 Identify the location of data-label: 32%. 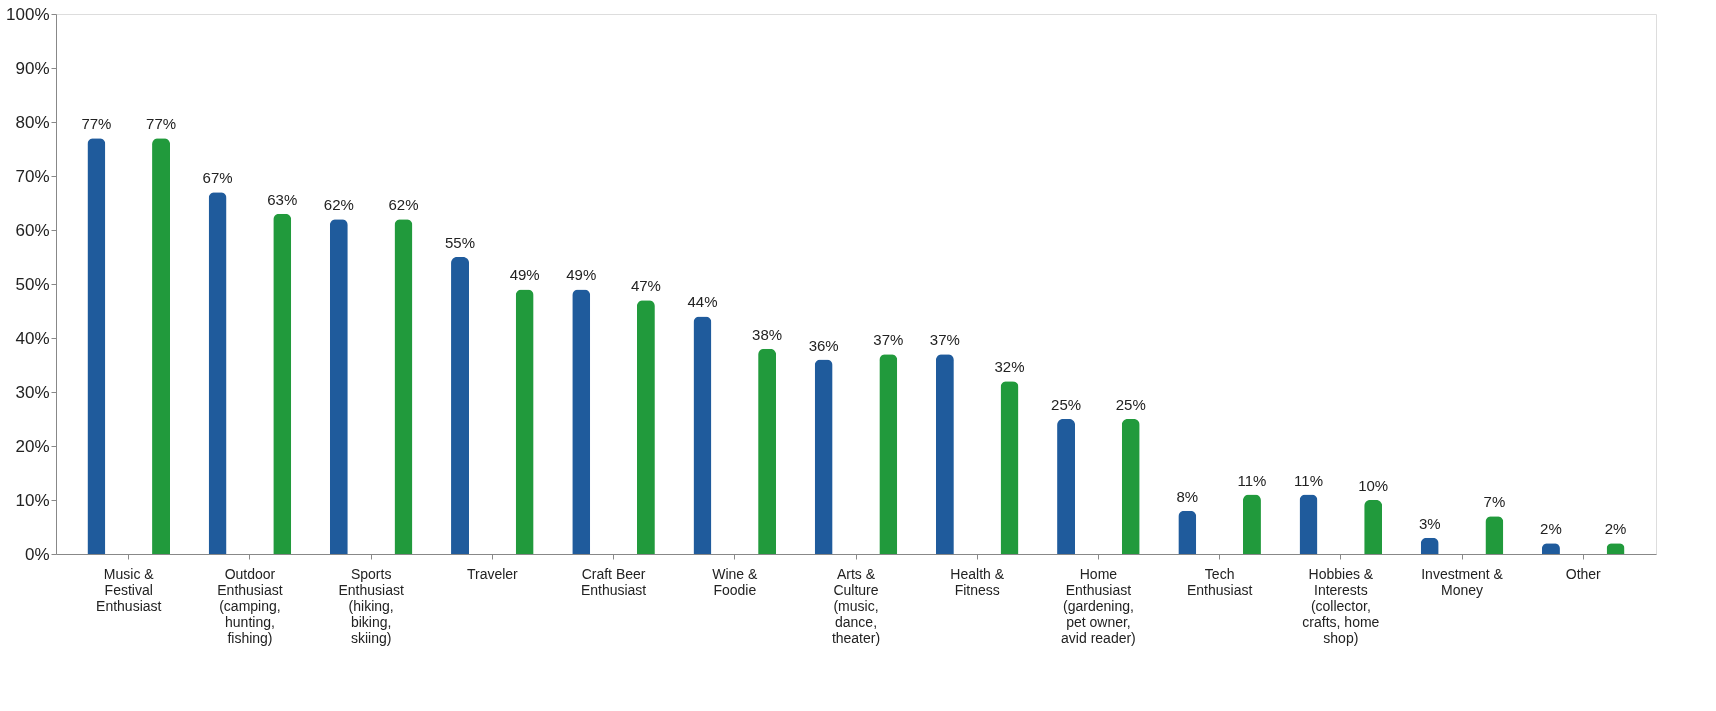
(1009, 367).